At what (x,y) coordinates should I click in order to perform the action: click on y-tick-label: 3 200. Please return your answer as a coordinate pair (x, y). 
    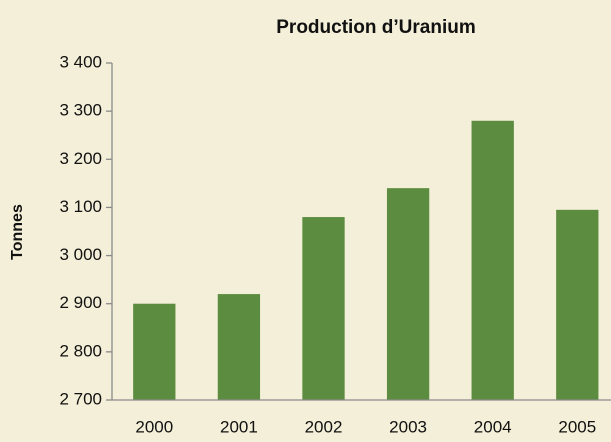
    Looking at the image, I should click on (80, 158).